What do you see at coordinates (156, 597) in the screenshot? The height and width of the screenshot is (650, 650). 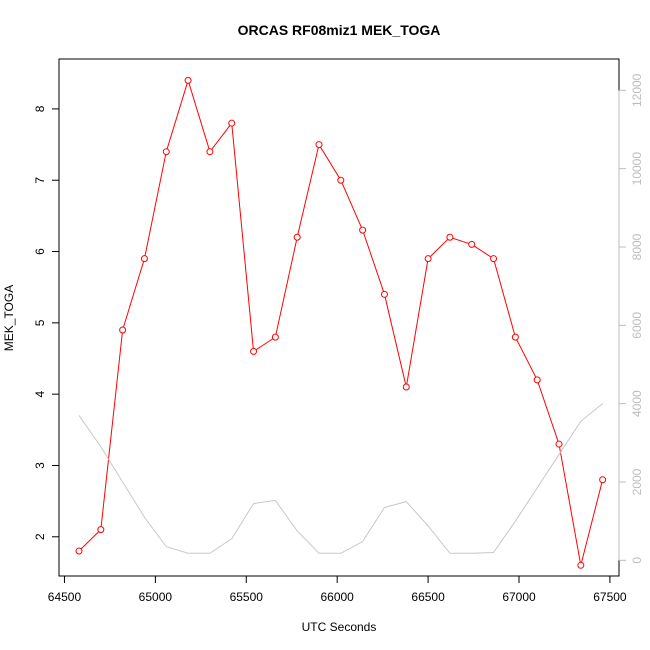 I see `x-tick-label-1: 65000` at bounding box center [156, 597].